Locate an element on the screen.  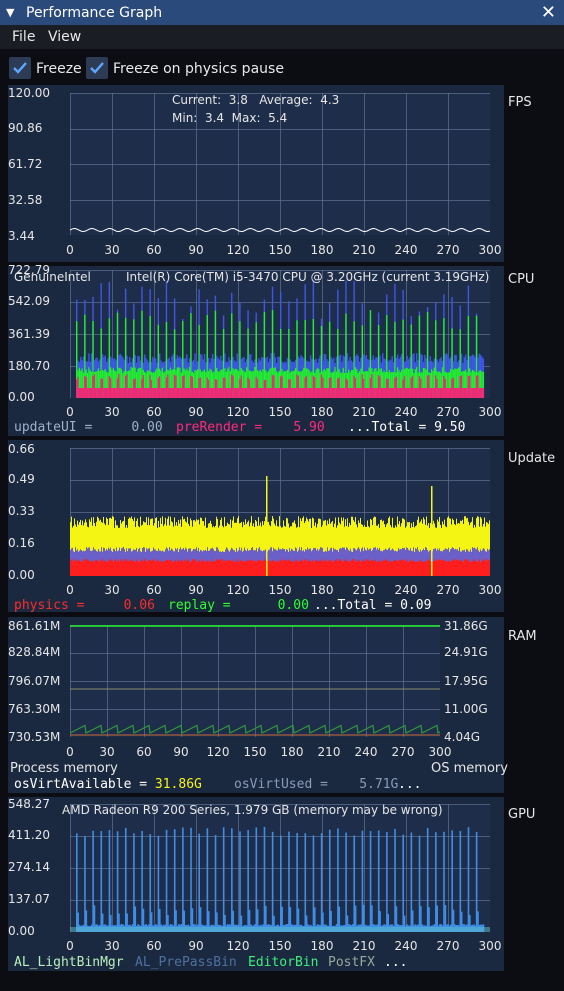
close-icon: ✕ is located at coordinates (548, 12).